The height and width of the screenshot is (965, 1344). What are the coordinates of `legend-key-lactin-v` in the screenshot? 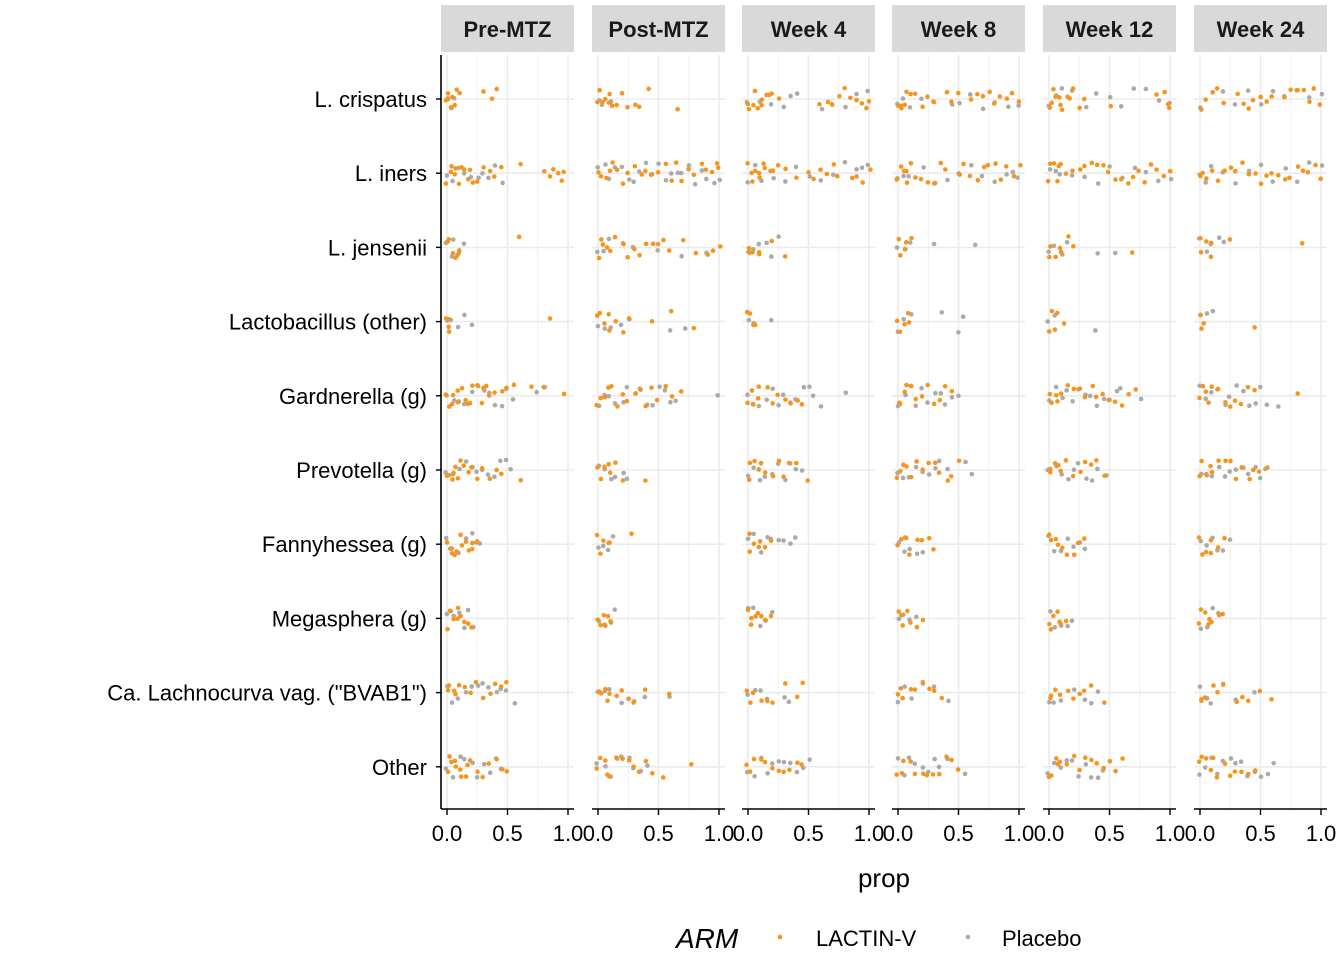 It's located at (780, 937).